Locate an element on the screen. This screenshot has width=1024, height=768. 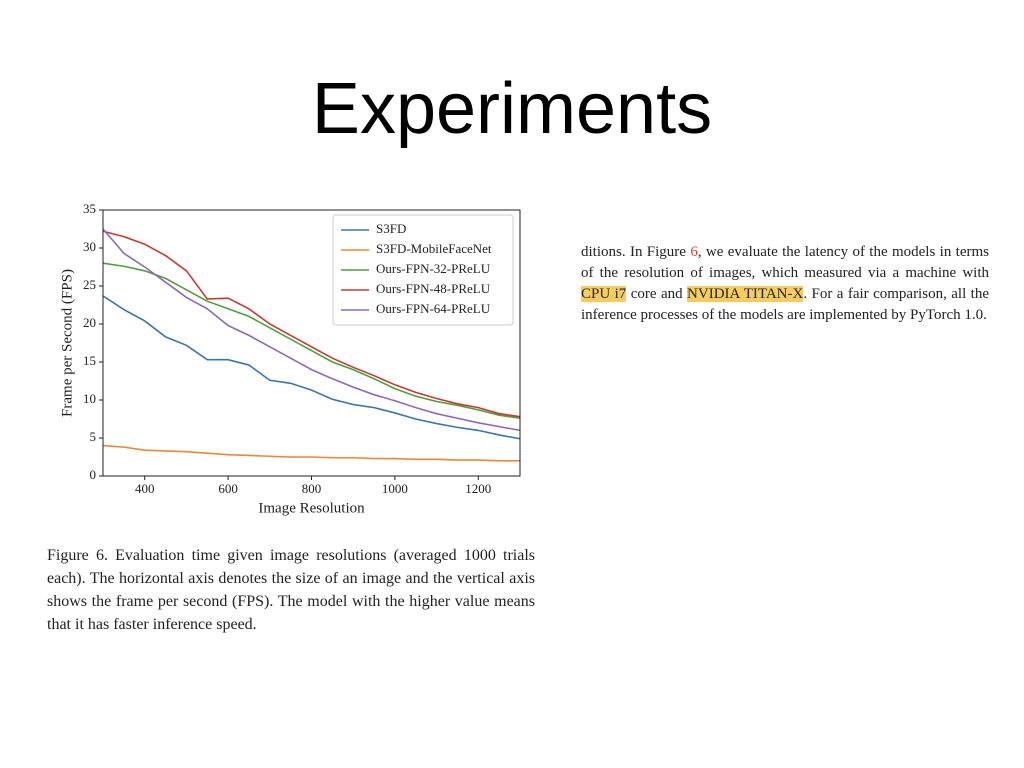
y-tick-label: 15 is located at coordinates (89, 360).